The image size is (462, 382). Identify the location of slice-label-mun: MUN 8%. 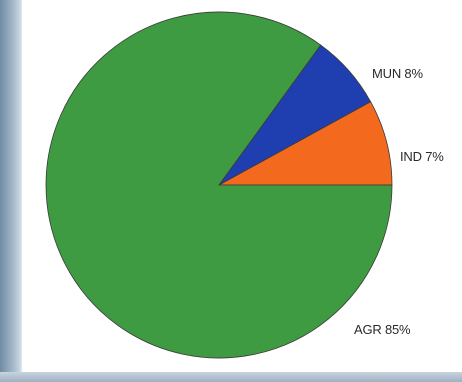
(397, 73).